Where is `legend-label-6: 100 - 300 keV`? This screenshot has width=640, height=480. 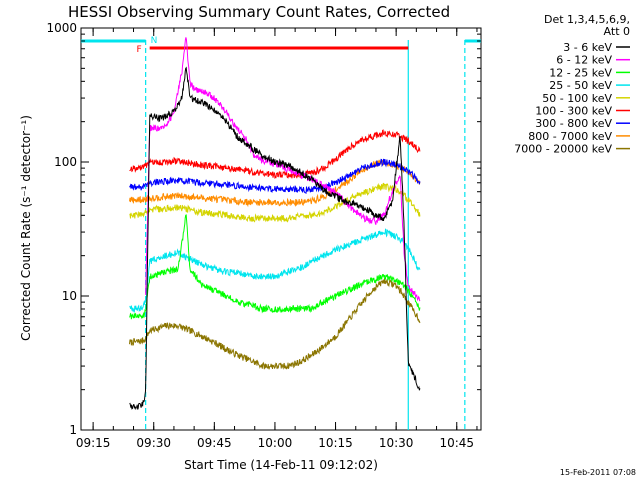 legend-label-6: 100 - 300 keV is located at coordinates (573, 111).